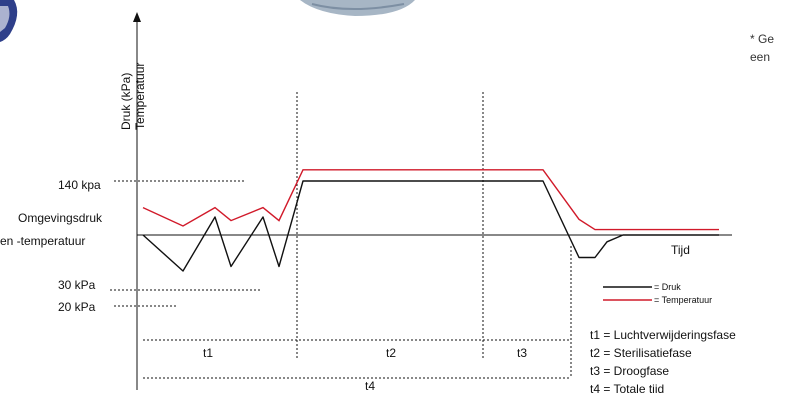 The height and width of the screenshot is (396, 786). What do you see at coordinates (391, 353) in the screenshot?
I see `phase-label-t2: t2` at bounding box center [391, 353].